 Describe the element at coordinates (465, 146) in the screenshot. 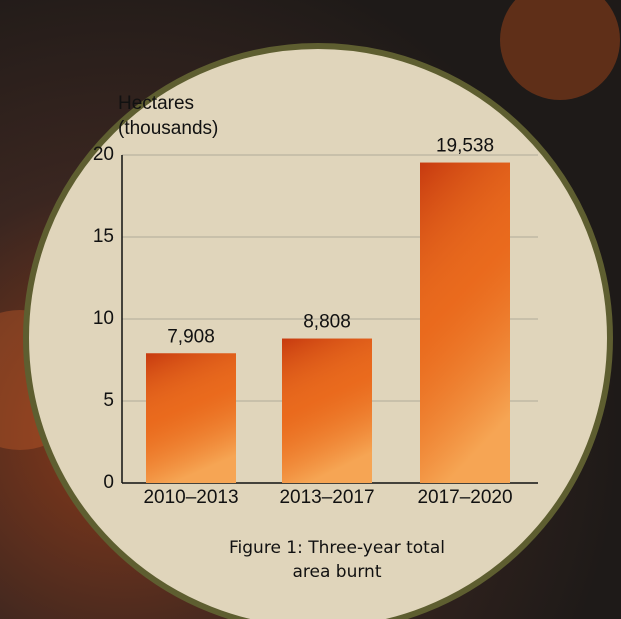

I see `value-label: 19,538` at that location.